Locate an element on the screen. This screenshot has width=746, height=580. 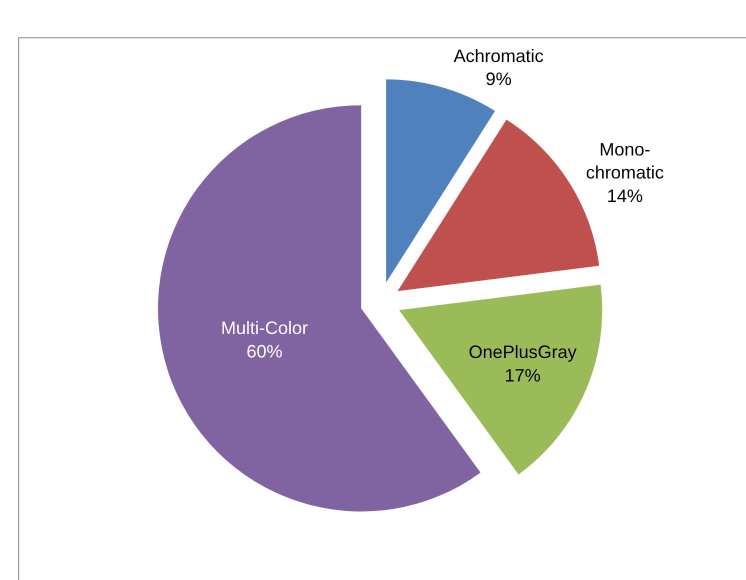
slice-label: Multi-Color is located at coordinates (264, 328).